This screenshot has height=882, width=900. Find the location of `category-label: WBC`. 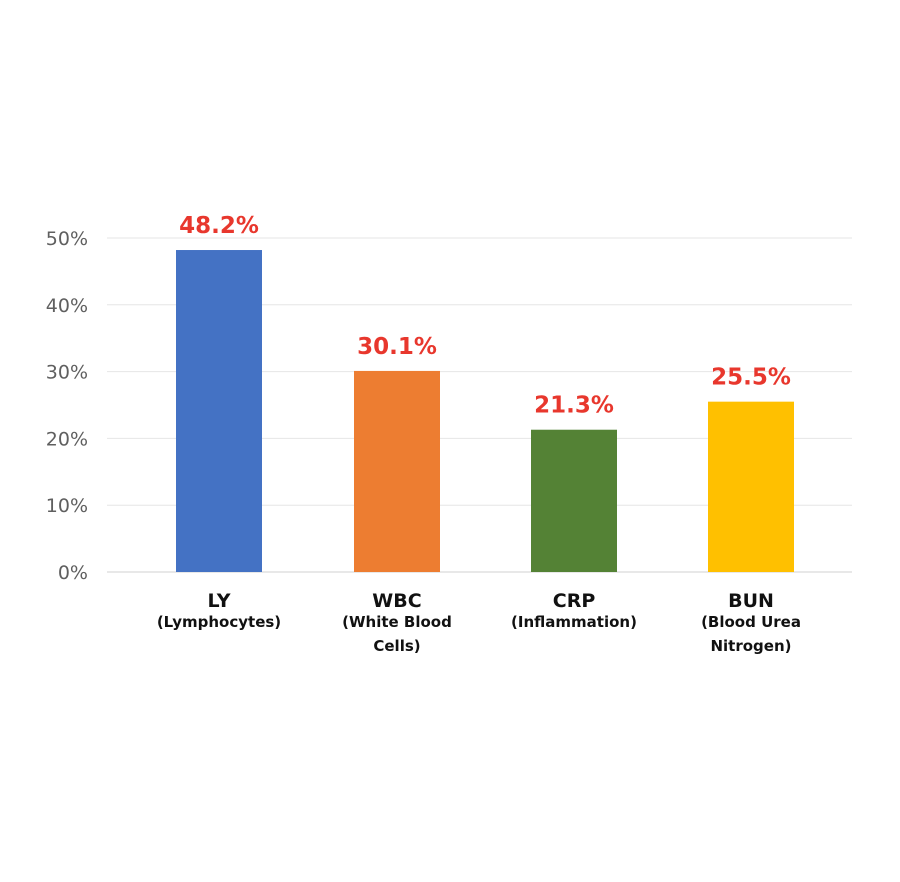

category-label: WBC is located at coordinates (396, 601).